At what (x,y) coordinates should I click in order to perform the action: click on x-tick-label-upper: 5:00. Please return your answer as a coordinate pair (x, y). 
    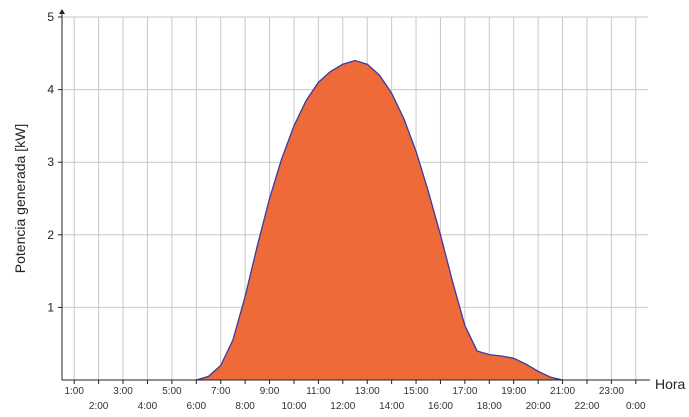
    Looking at the image, I should click on (172, 391).